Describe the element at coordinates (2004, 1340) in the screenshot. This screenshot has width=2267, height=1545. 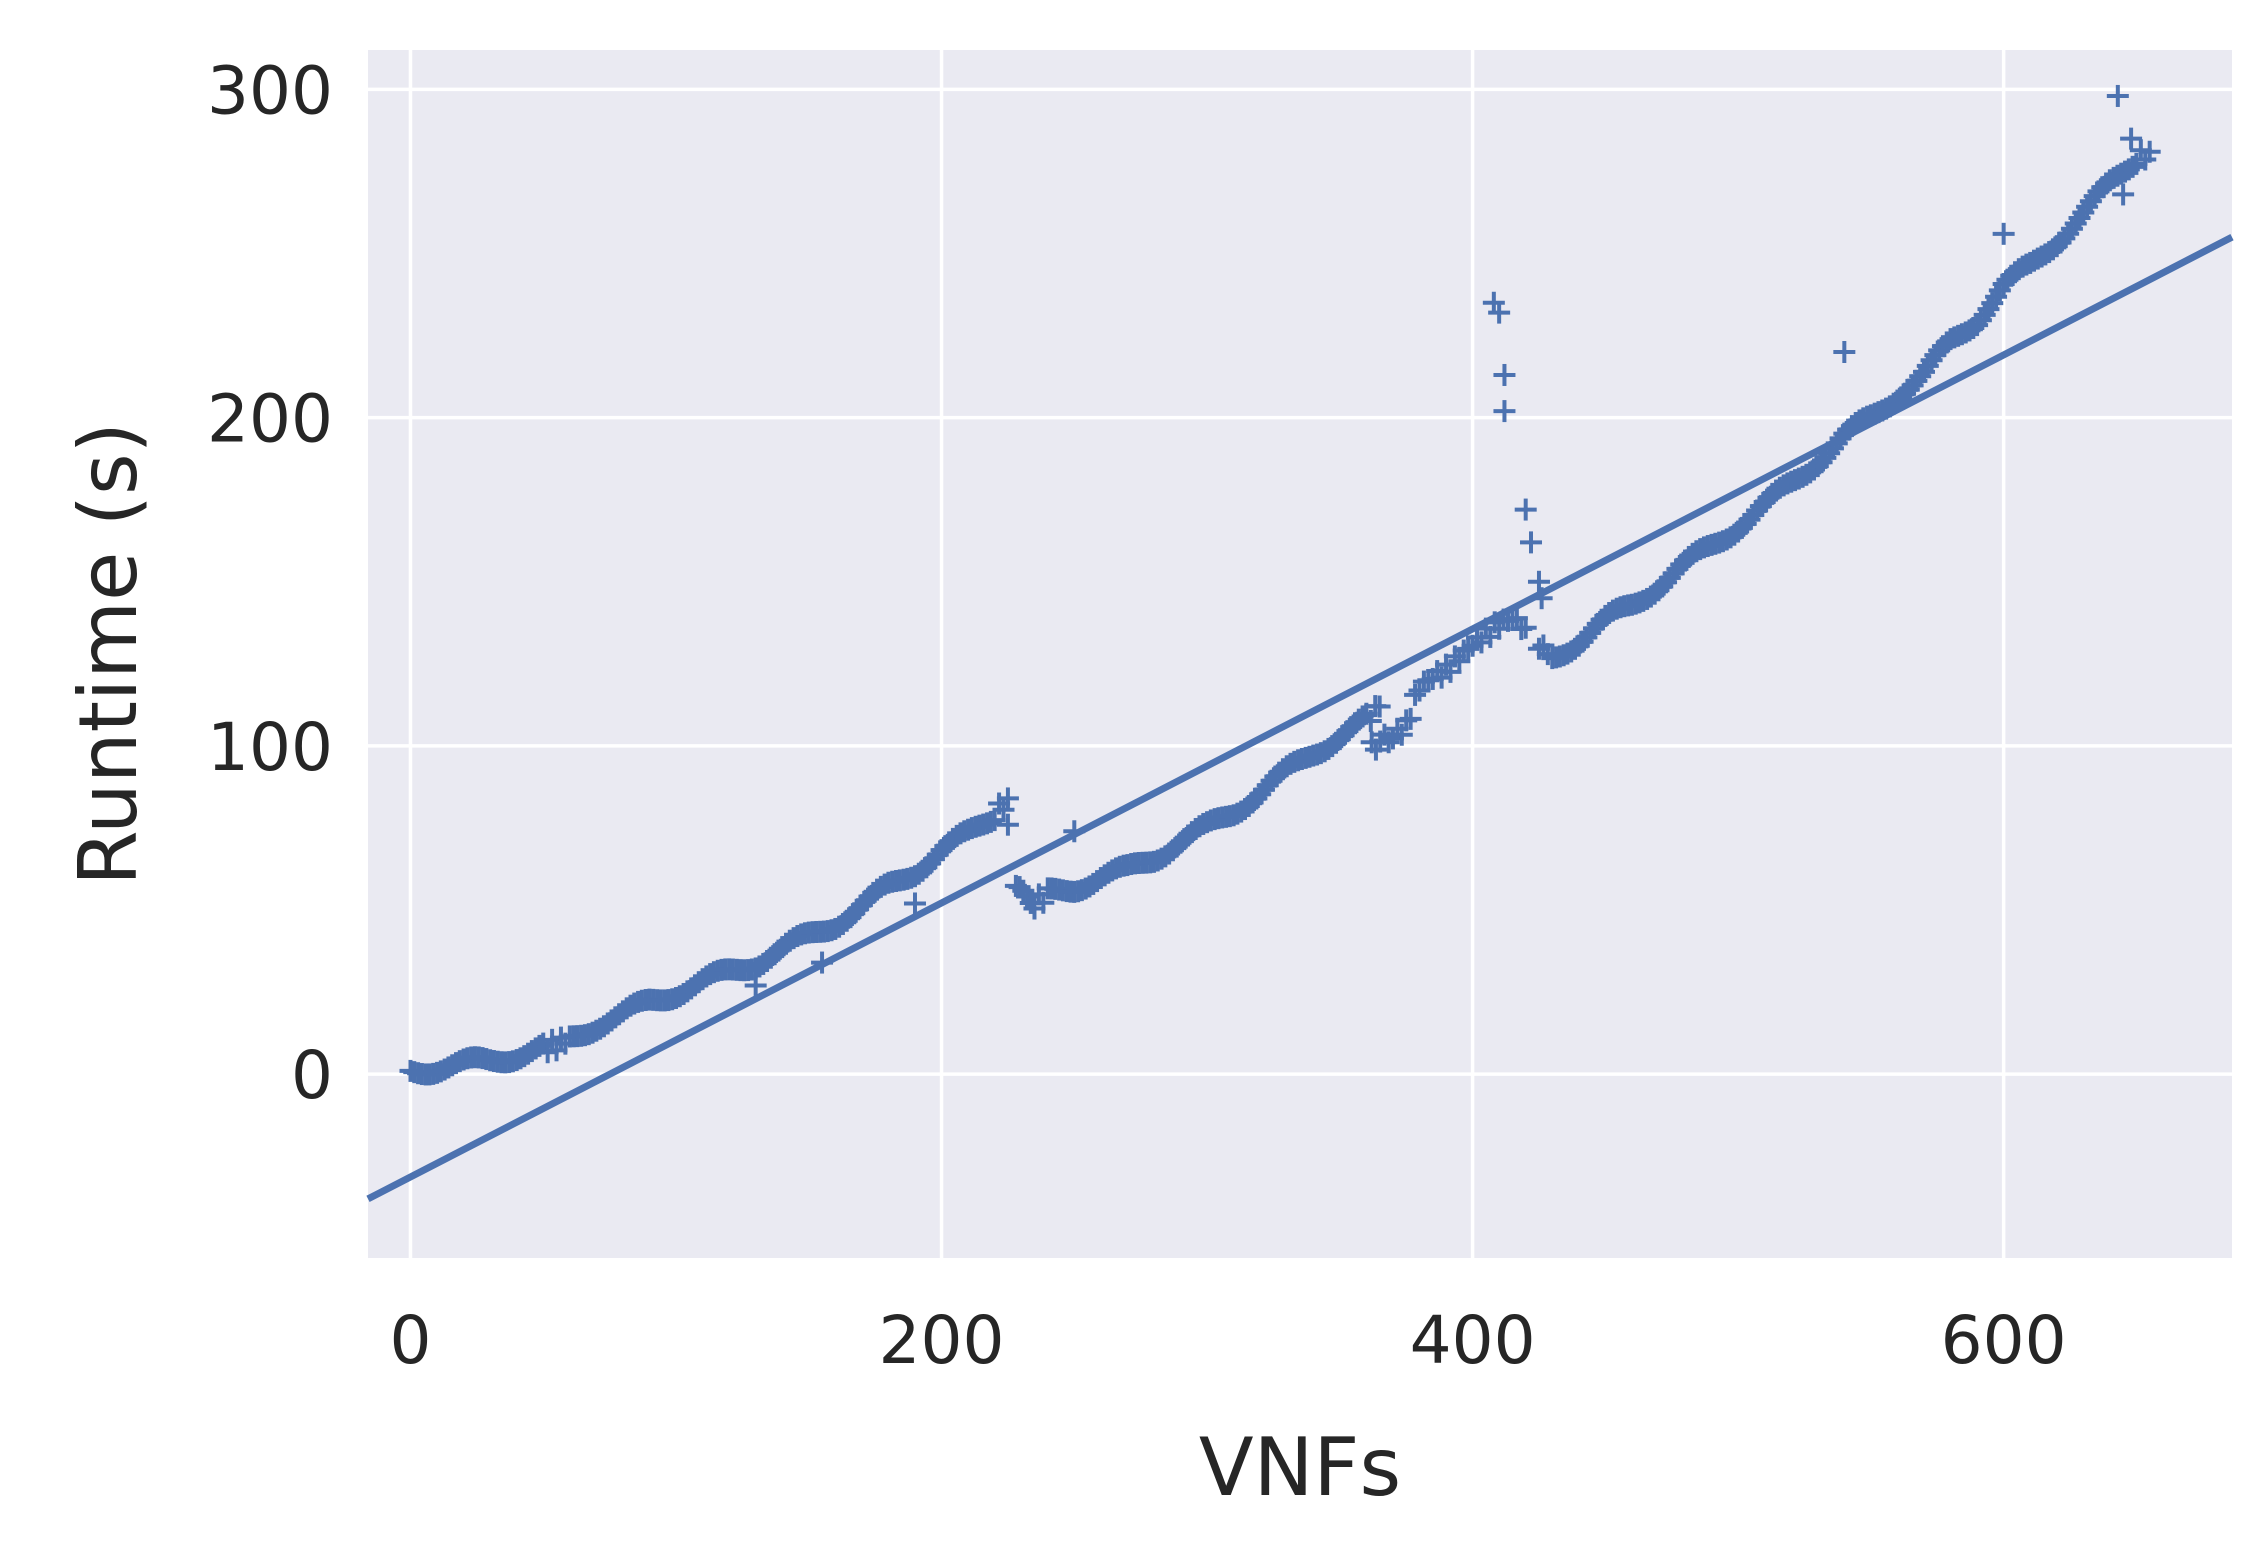
I see `x-tick-label: 600` at that location.